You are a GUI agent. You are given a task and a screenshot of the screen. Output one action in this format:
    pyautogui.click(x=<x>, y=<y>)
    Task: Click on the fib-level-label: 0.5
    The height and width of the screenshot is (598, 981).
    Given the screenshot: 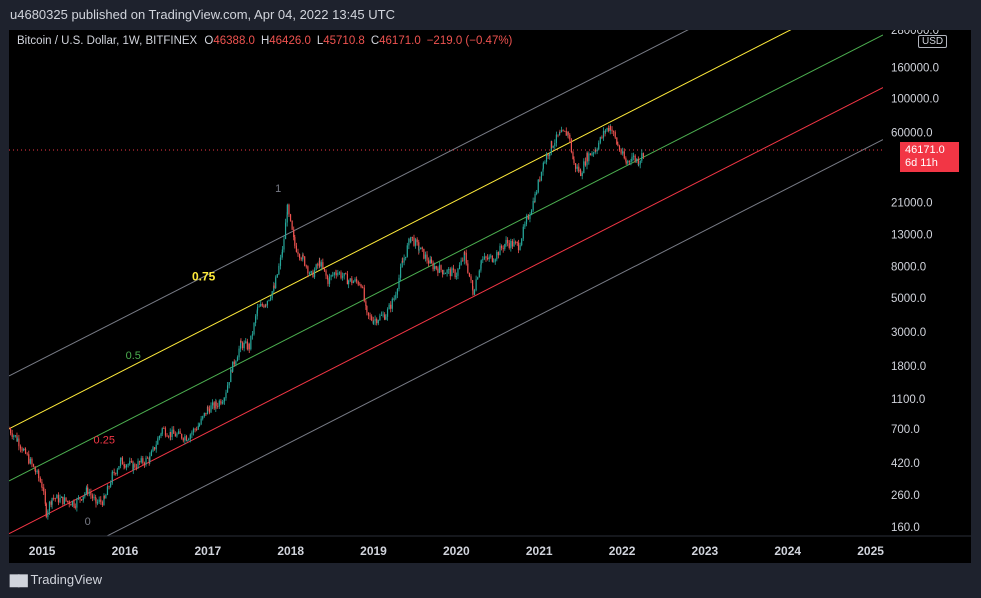 What is the action you would take?
    pyautogui.click(x=133, y=356)
    